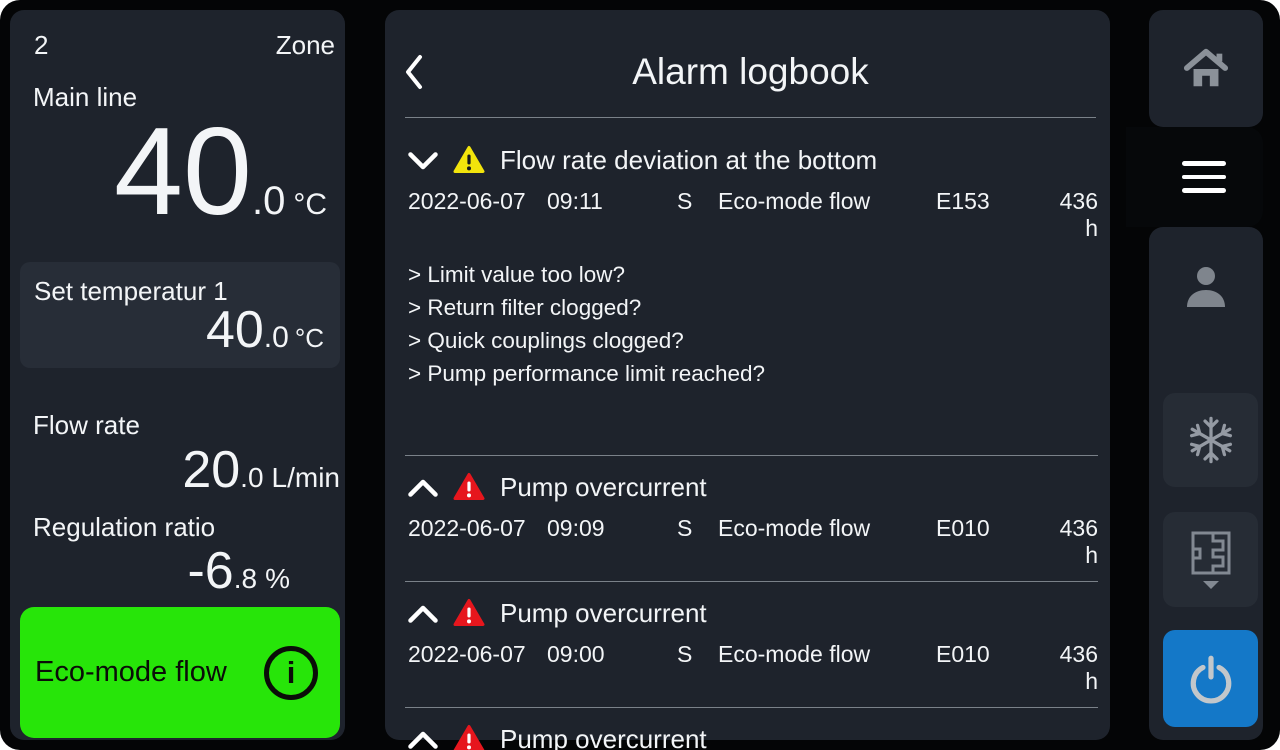 This screenshot has width=1280, height=750. What do you see at coordinates (131, 291) in the screenshot?
I see `set-temperature-label: Set temperatur 1` at bounding box center [131, 291].